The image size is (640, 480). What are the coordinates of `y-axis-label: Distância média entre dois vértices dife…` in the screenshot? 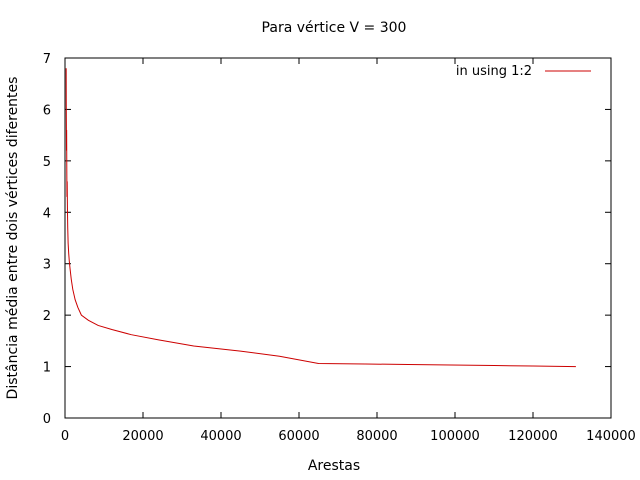 It's located at (13, 238).